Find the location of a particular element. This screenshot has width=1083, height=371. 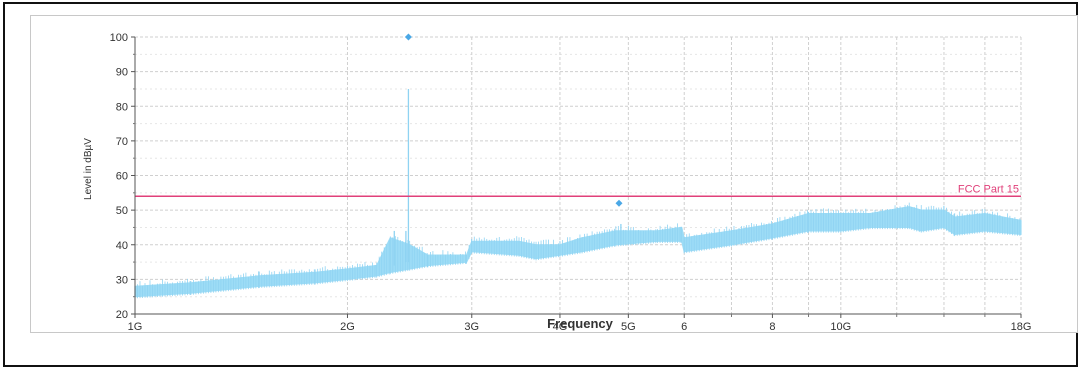

y-tick-label: 40 is located at coordinates (122, 246).